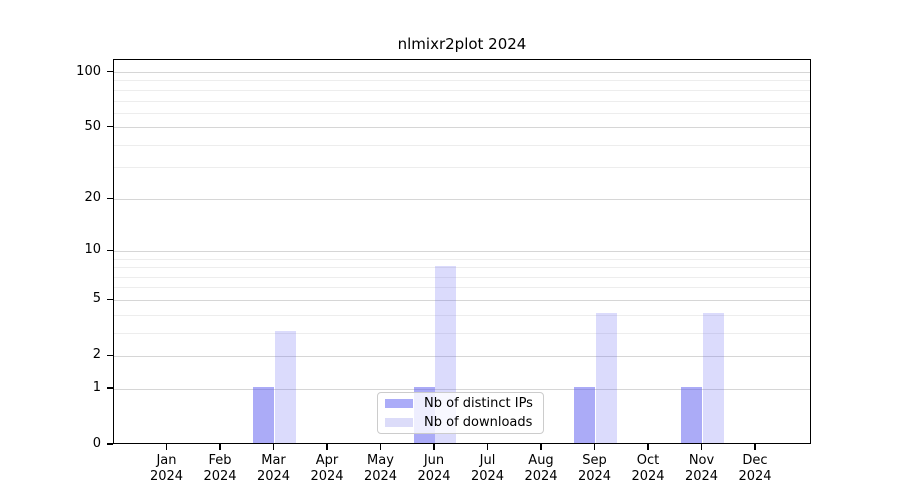 The height and width of the screenshot is (500, 900). What do you see at coordinates (380, 460) in the screenshot?
I see `x-tick-month: May` at bounding box center [380, 460].